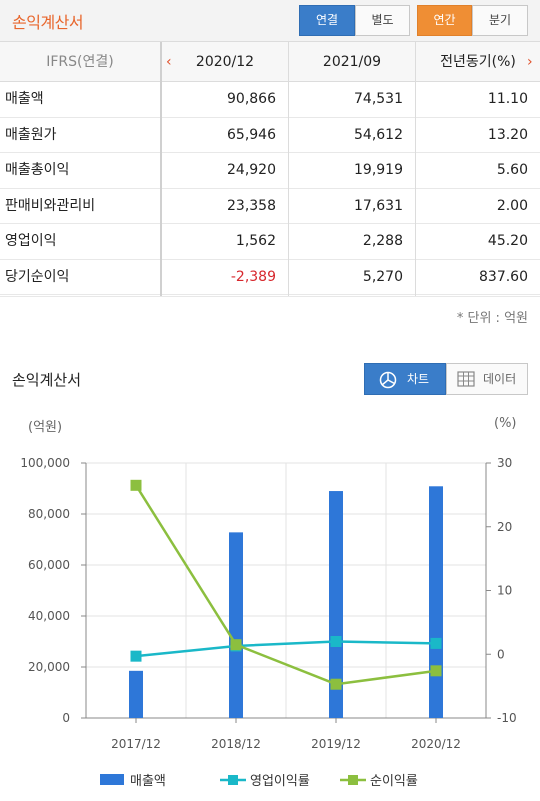 Image resolution: width=540 pixels, height=801 pixels. I want to click on row-value: 11.10, so click(507, 99).